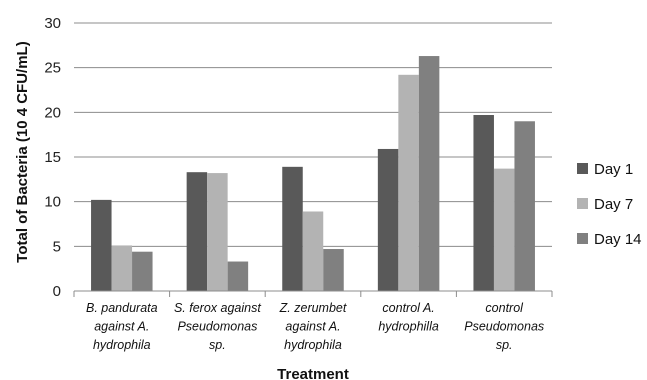 The width and height of the screenshot is (647, 380). Describe the element at coordinates (313, 373) in the screenshot. I see `x-axis-title: Treatment` at that location.